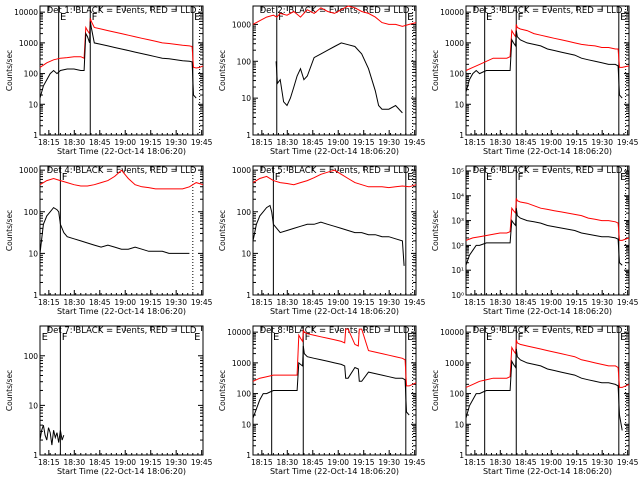 This screenshot has width=640, height=484. Describe the element at coordinates (457, 270) in the screenshot. I see `y-tick-label: 10¹` at that location.